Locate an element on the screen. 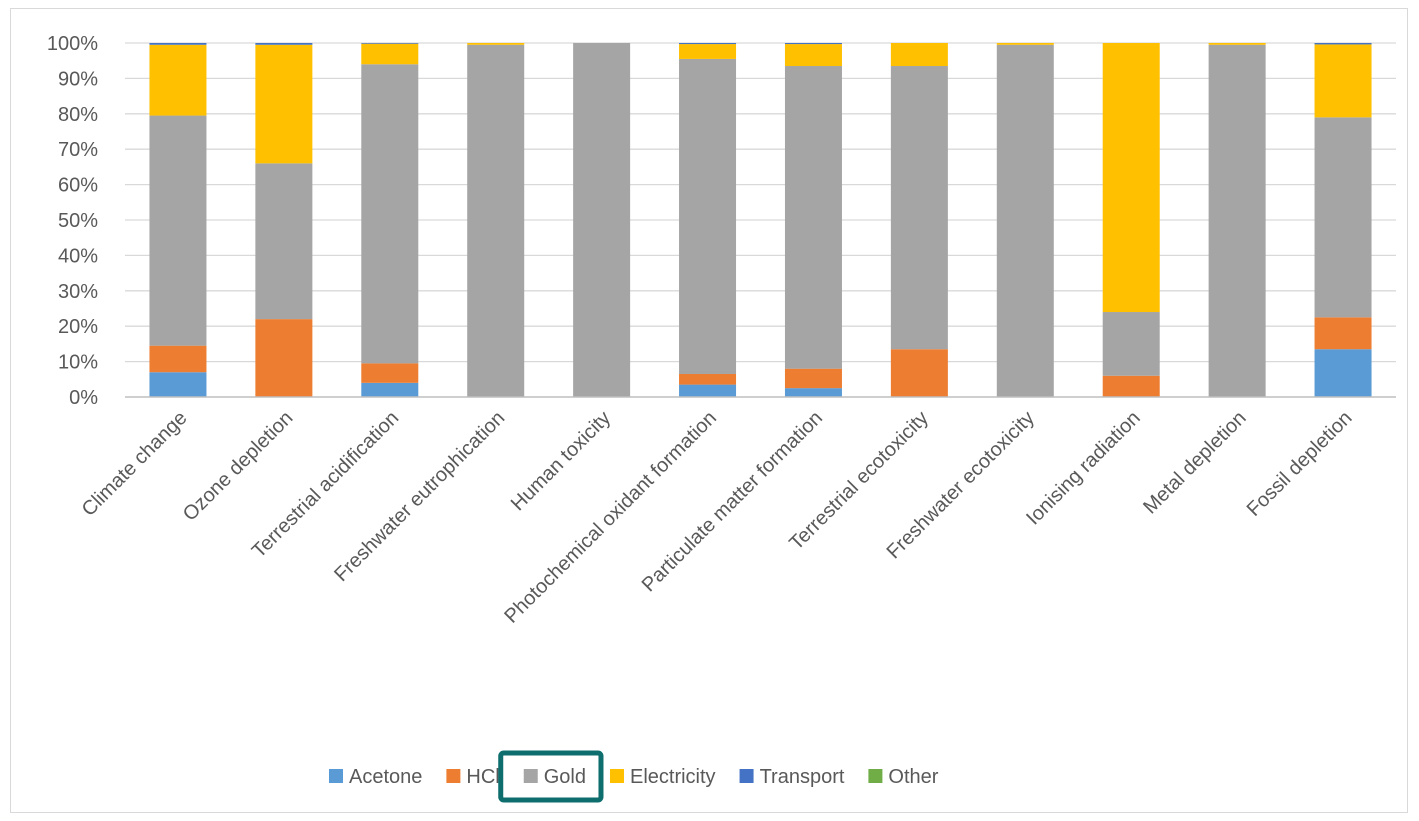 The width and height of the screenshot is (1419, 821). x-category-label: Photochemical oxidant formation is located at coordinates (610, 517).